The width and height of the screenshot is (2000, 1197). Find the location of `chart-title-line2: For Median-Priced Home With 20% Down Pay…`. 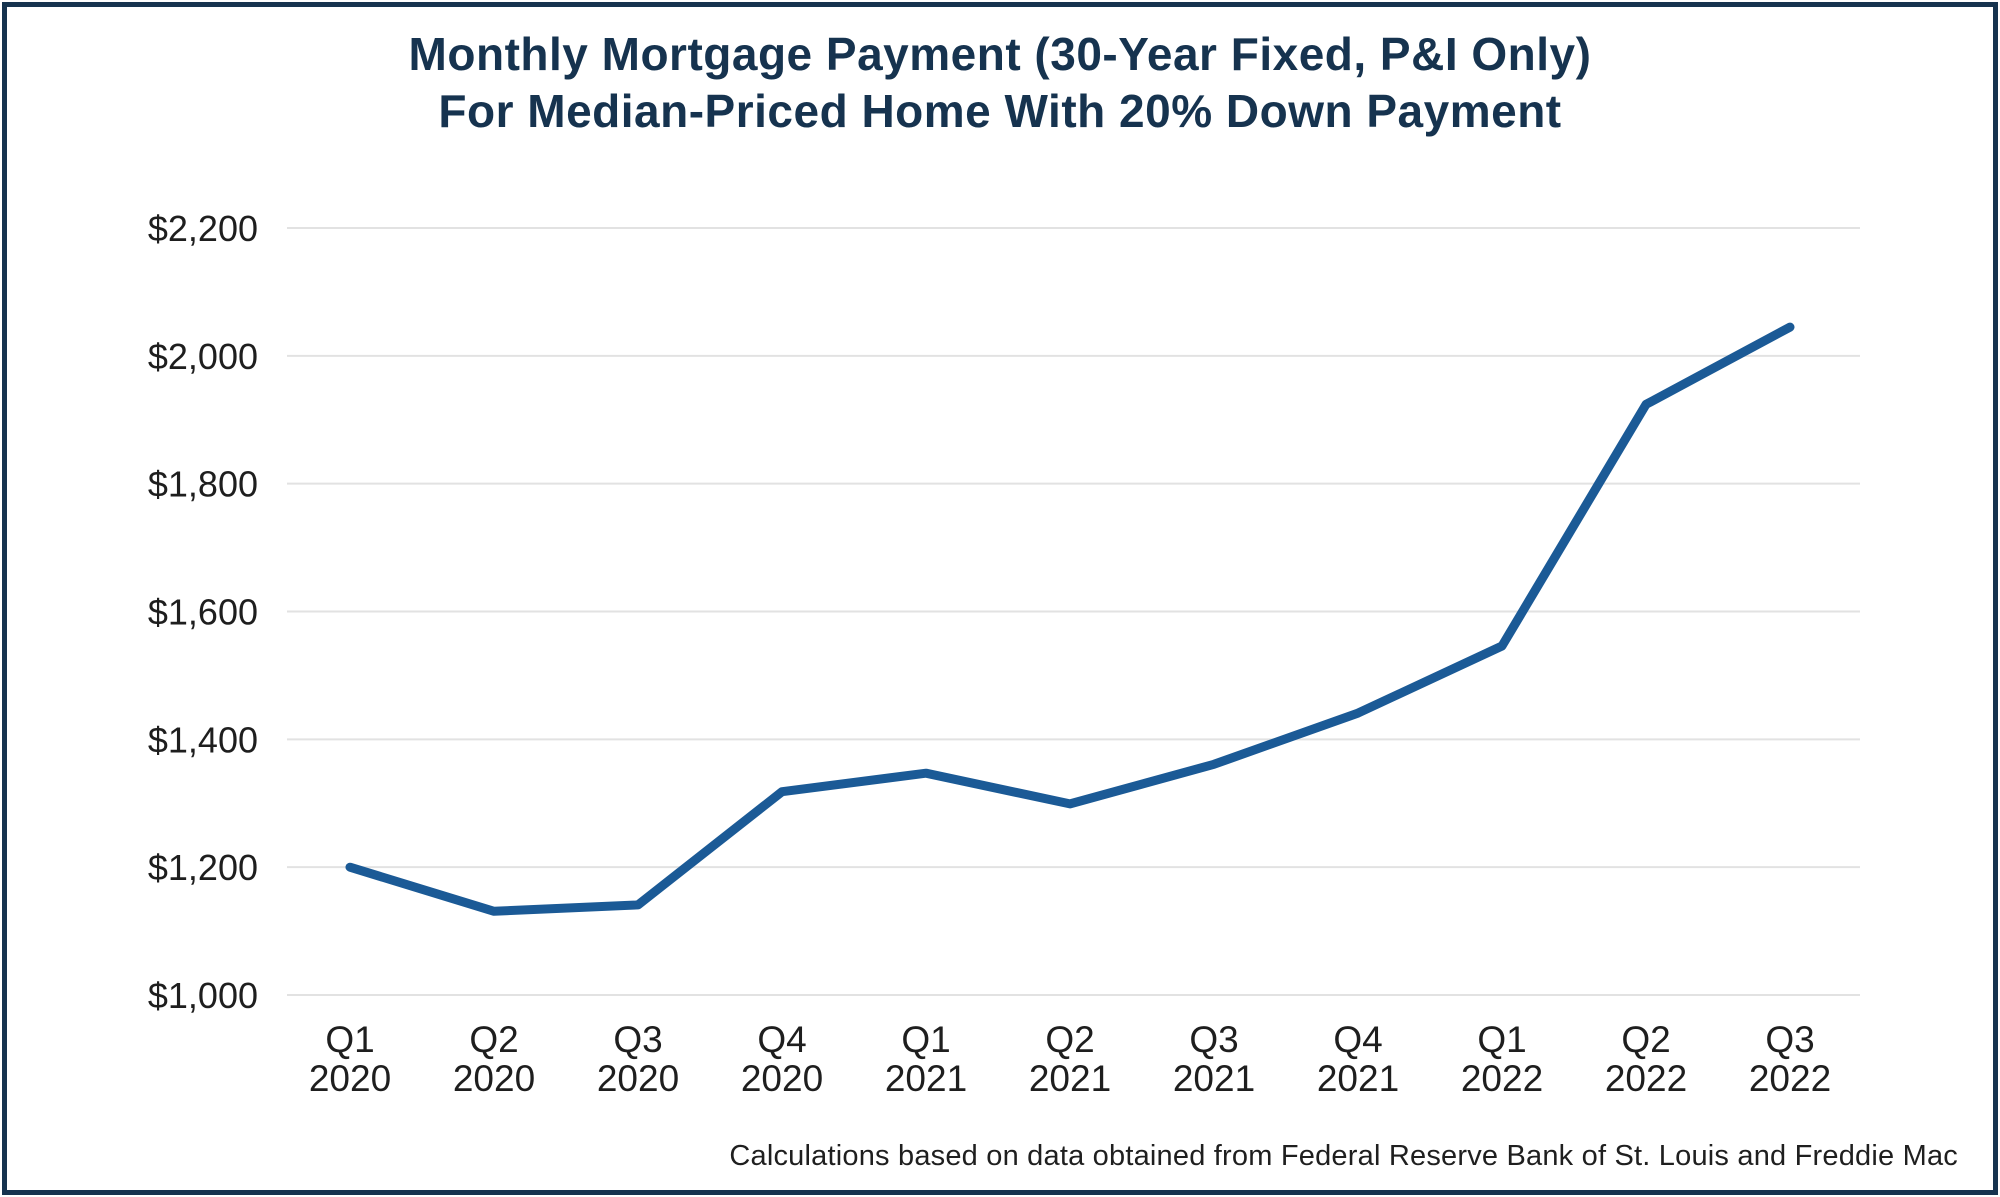

chart-title-line2: For Median-Priced Home With 20% Down Pay… is located at coordinates (1000, 111).